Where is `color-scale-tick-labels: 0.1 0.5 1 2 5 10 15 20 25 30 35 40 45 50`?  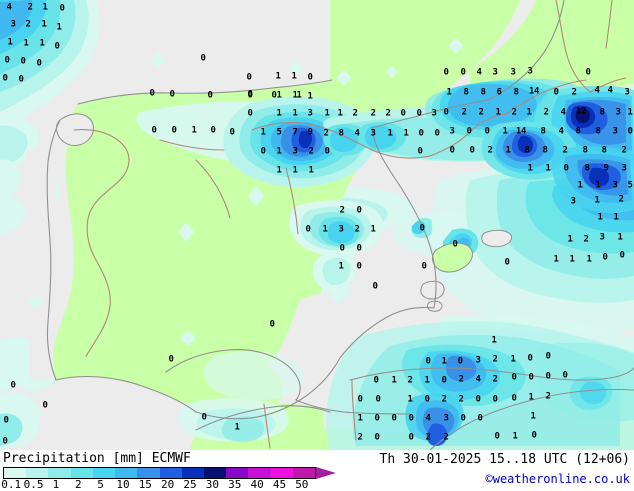 color-scale-tick-labels: 0.1 0.5 1 2 5 10 15 20 25 30 35 40 45 50 is located at coordinates (175, 484).